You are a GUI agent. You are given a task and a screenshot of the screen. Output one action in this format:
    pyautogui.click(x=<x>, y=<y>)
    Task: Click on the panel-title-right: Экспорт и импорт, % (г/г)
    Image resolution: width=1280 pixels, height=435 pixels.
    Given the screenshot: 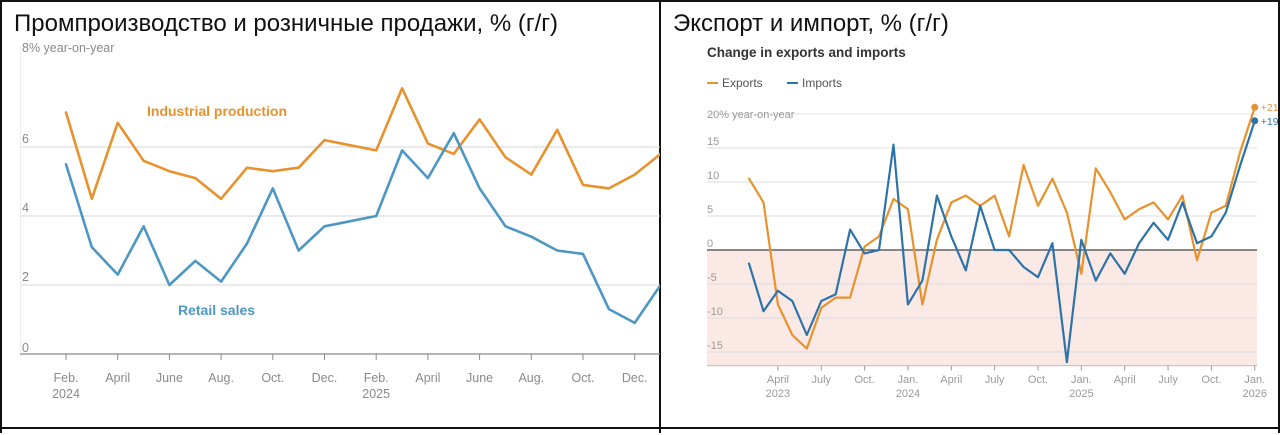 What is the action you would take?
    pyautogui.click(x=811, y=23)
    